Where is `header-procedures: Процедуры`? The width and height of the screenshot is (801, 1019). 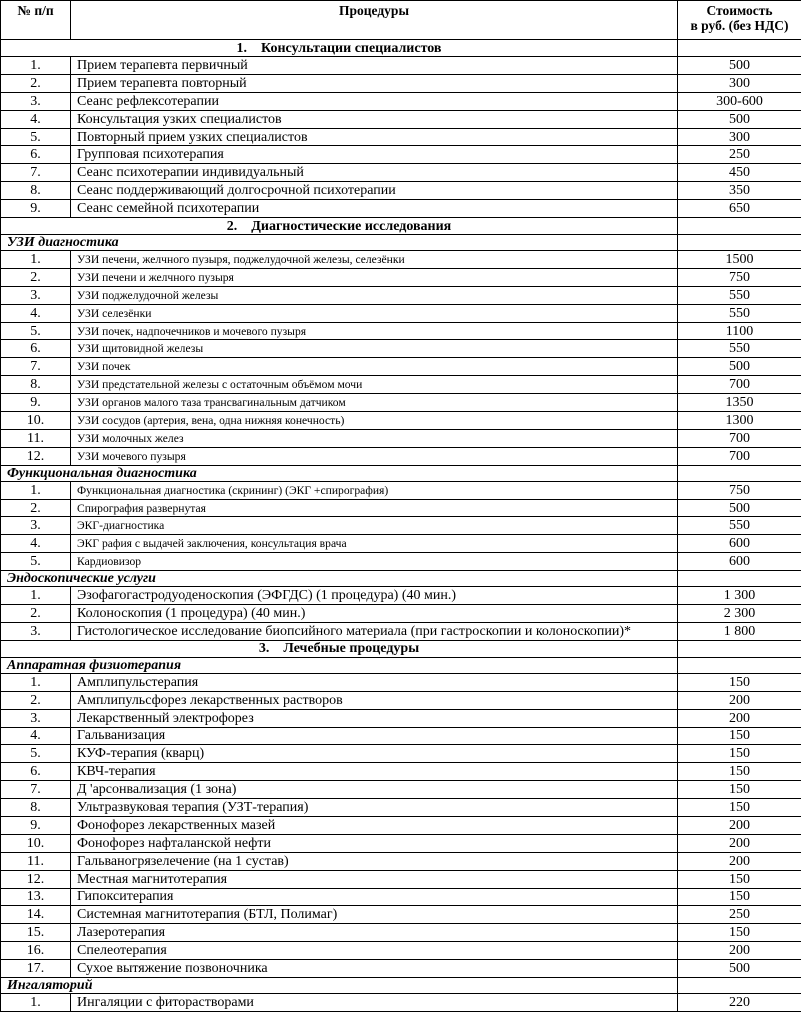 header-procedures: Процедуры is located at coordinates (374, 20).